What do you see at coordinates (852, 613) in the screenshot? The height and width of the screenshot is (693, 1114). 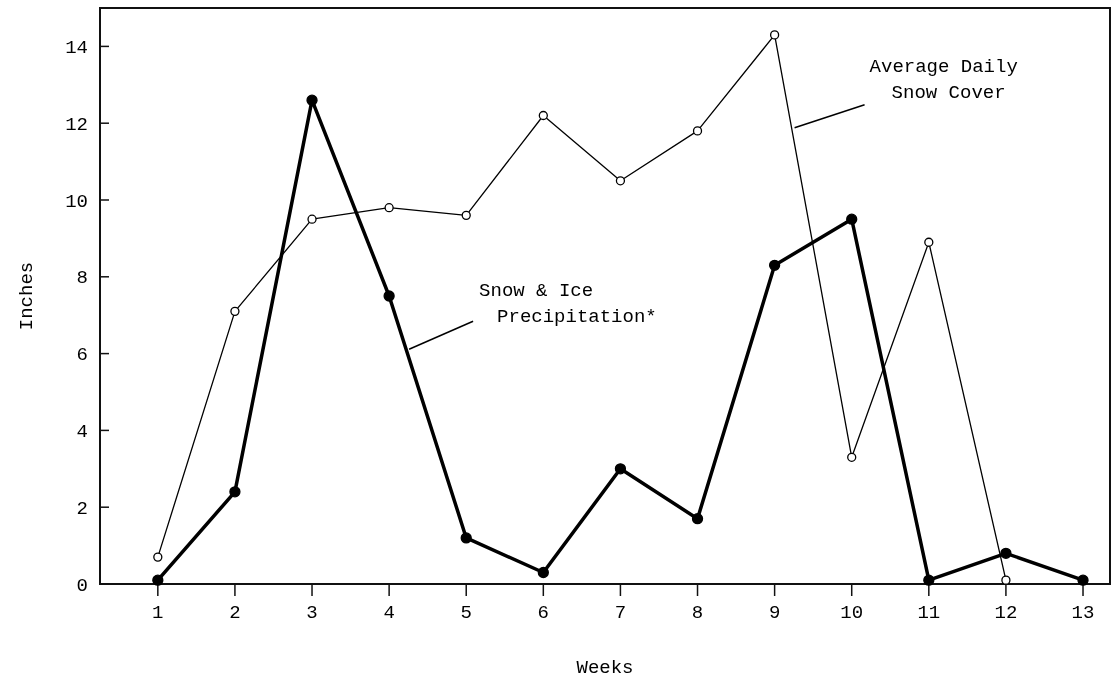 I see `x-tick-label: 10` at bounding box center [852, 613].